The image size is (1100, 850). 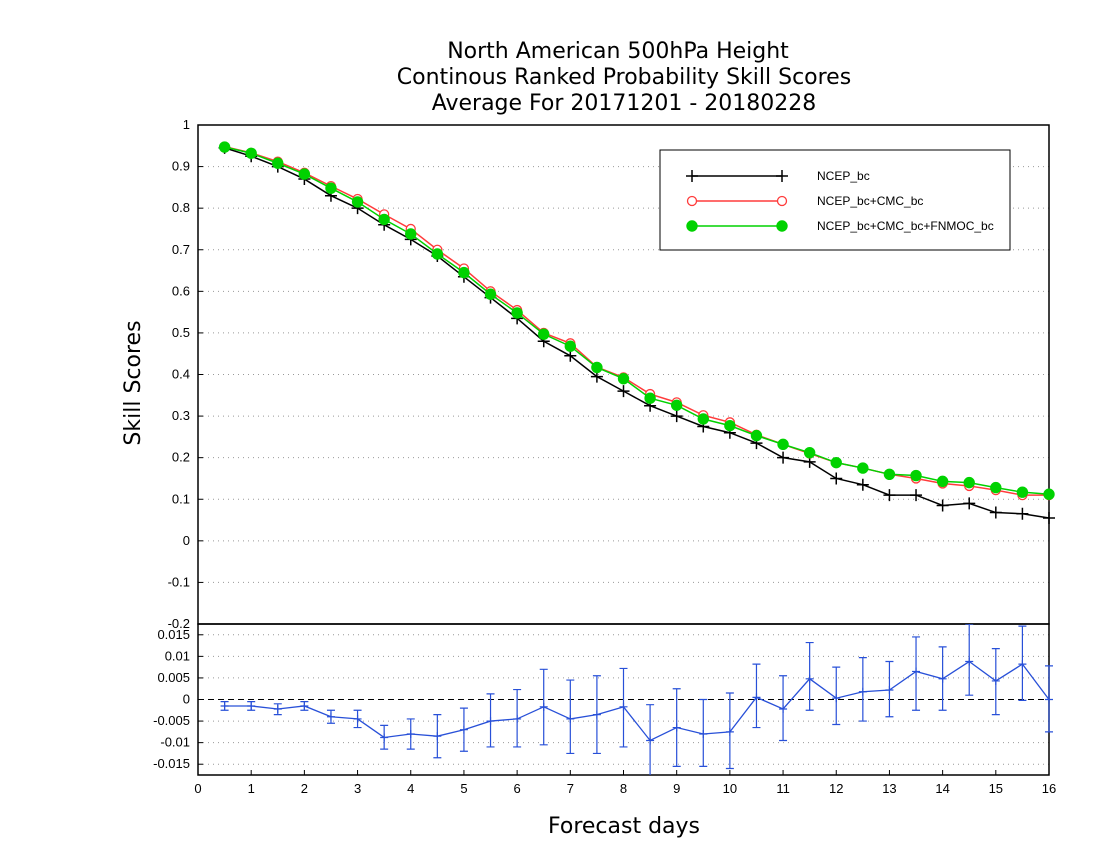 I want to click on x-tick-label: 5, so click(x=463, y=788).